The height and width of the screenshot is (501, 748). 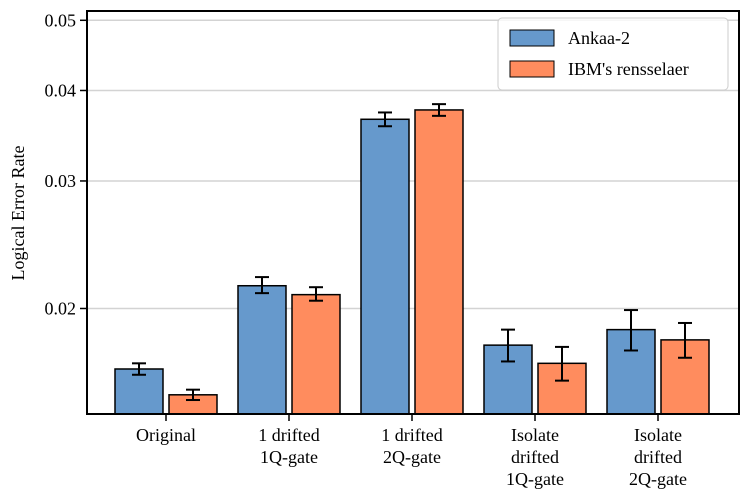 I want to click on y-tick-label: 0.05, so click(x=61, y=20).